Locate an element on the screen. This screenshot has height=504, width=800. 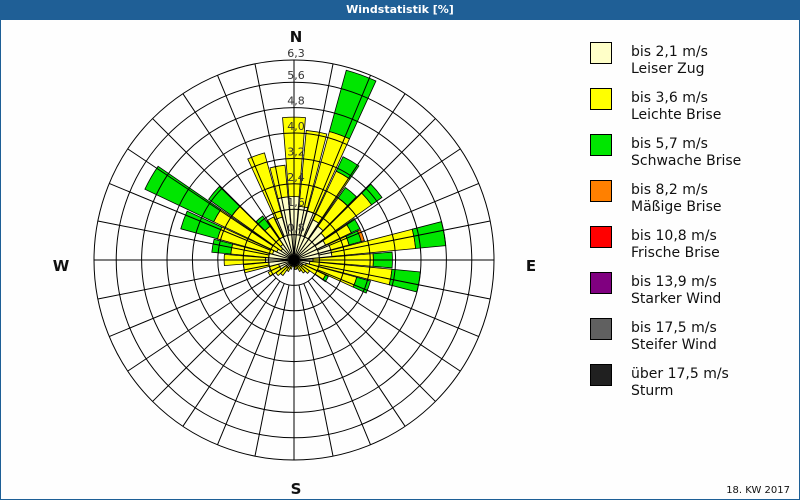
legend-range: bis 10,8 m/s is located at coordinates (674, 236).